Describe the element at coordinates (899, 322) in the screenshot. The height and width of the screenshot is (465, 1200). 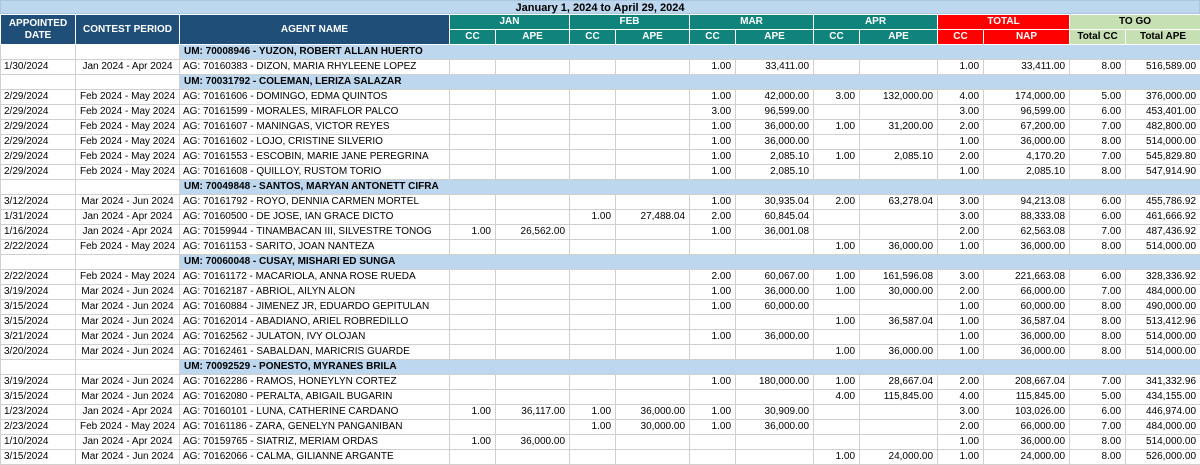
I see `apr-ape-cell: 36,587.04` at that location.